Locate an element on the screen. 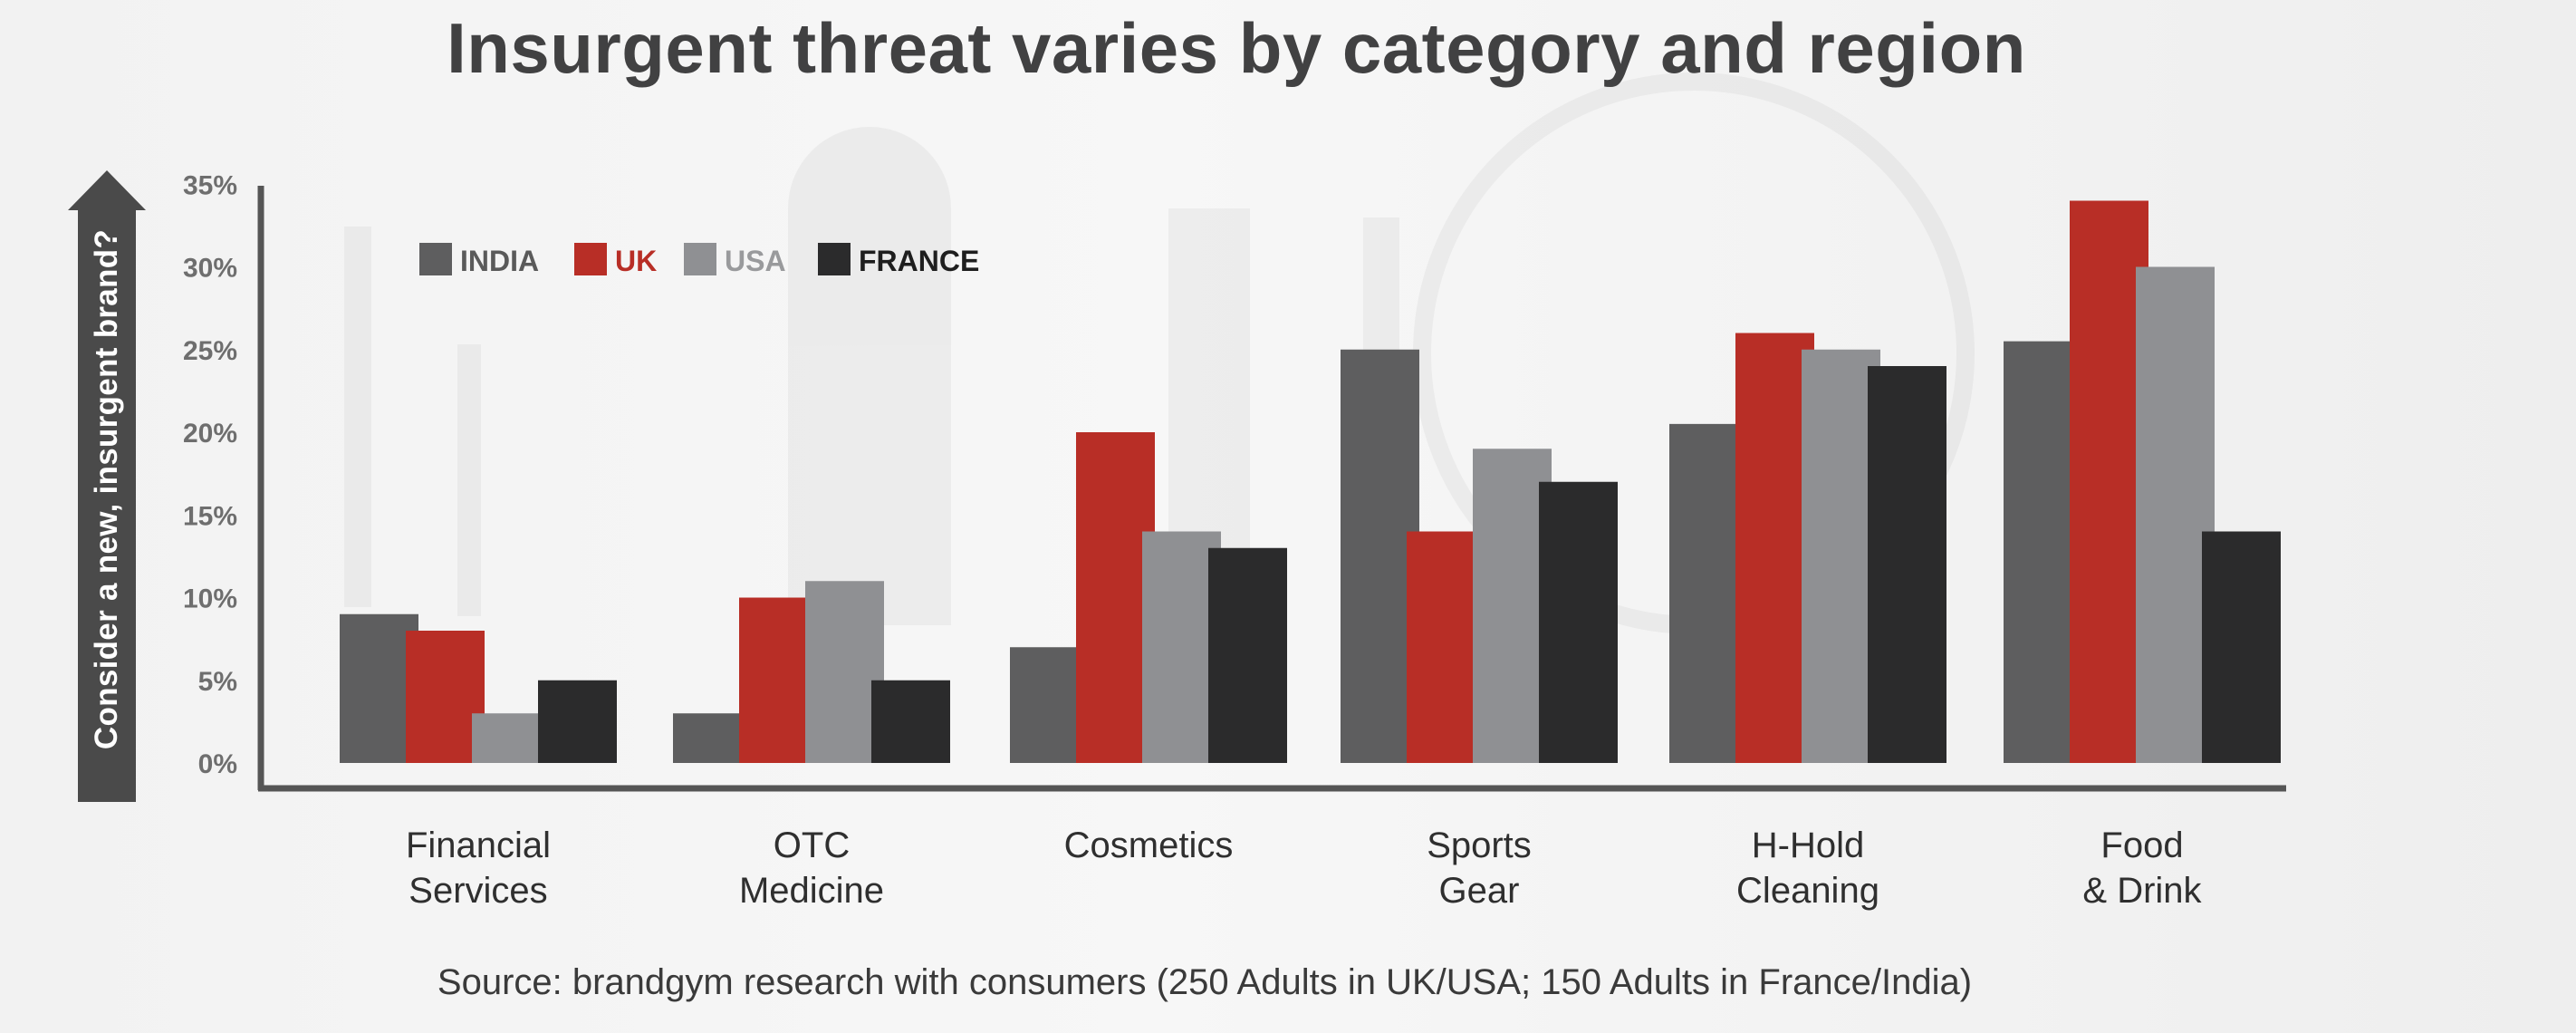 The width and height of the screenshot is (2576, 1033). y-axis-label: Consider a new, insurgent brand? is located at coordinates (106, 489).